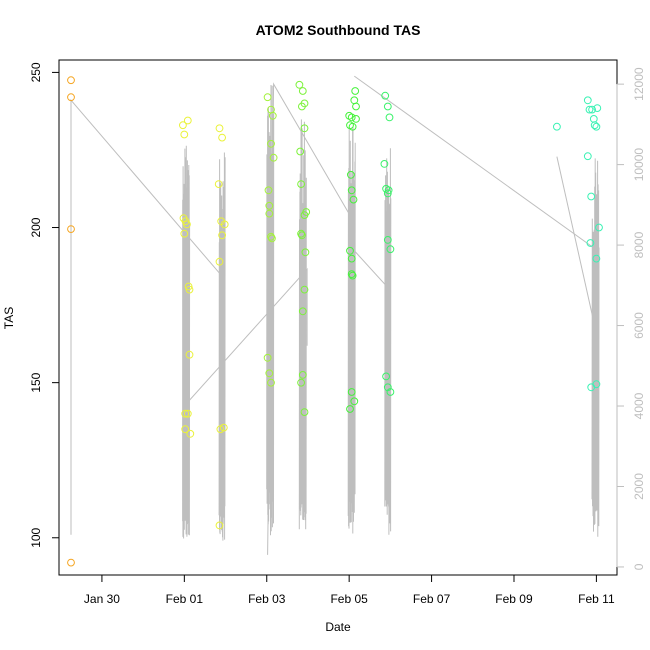 The width and height of the screenshot is (650, 650). Describe the element at coordinates (639, 325) in the screenshot. I see `y2-tick-label: 6000` at that location.